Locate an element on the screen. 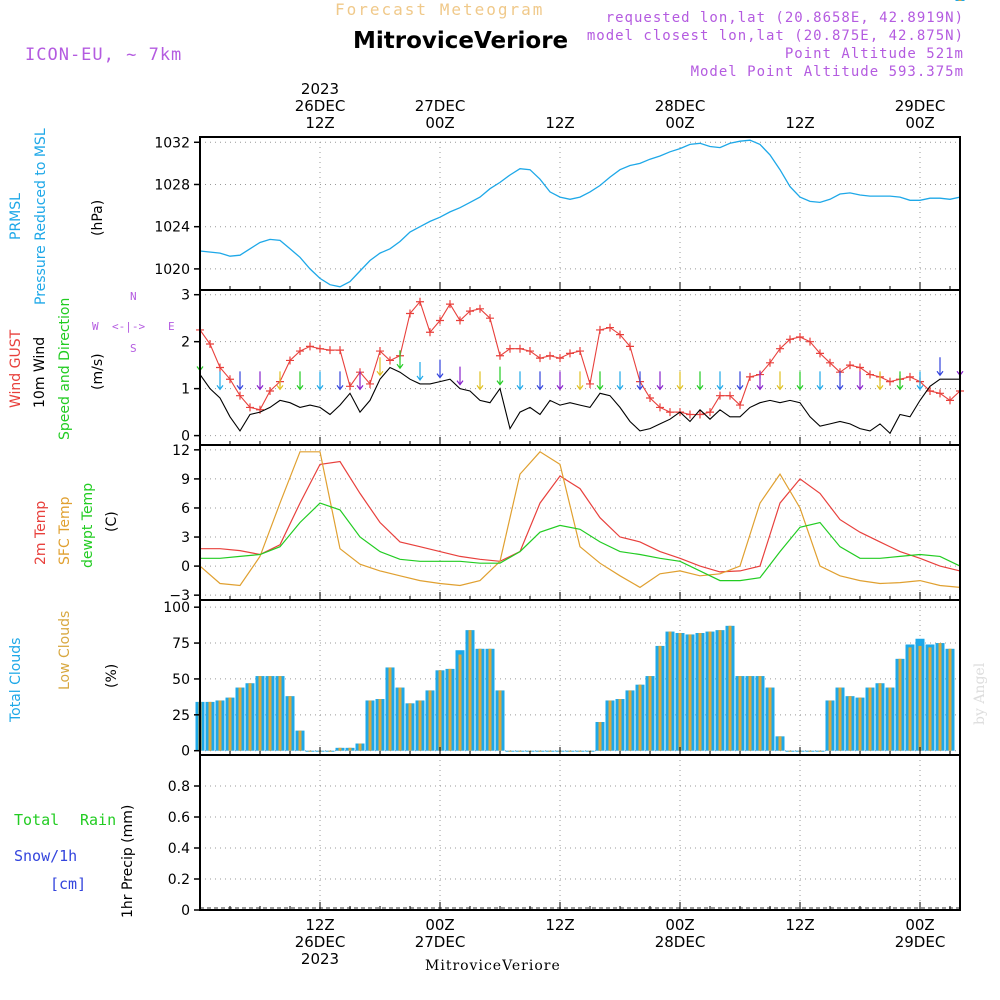  faint-title: Forecast Meteogram is located at coordinates (440, 9).